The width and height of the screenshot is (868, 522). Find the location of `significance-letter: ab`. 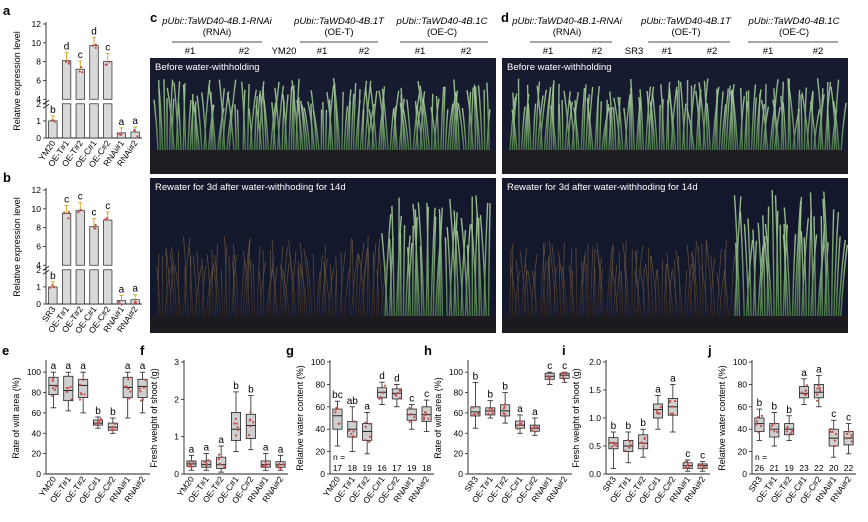

significance-letter: ab is located at coordinates (353, 401).